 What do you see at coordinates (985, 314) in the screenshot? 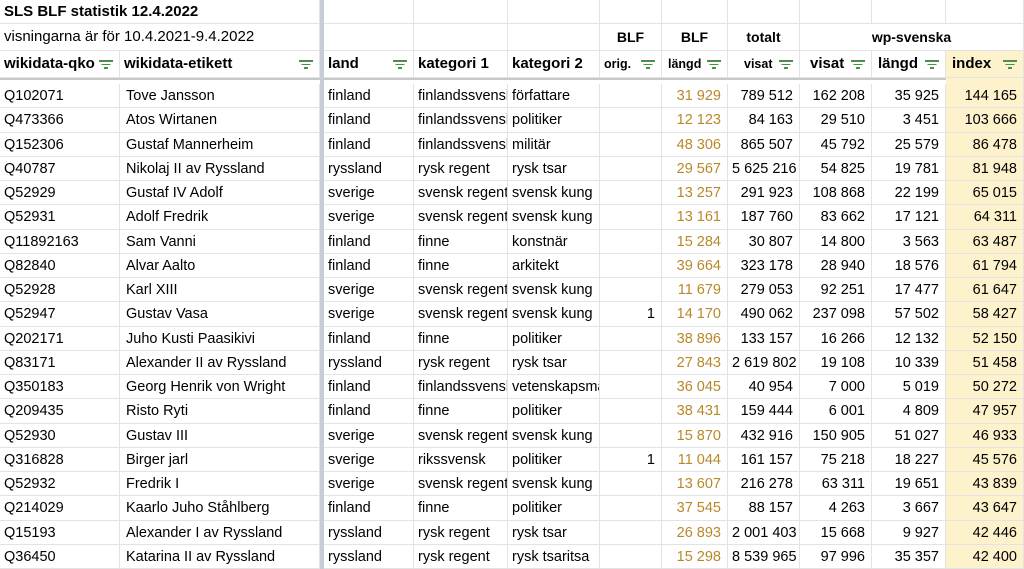
I see `cell-index: 58 427` at bounding box center [985, 314].